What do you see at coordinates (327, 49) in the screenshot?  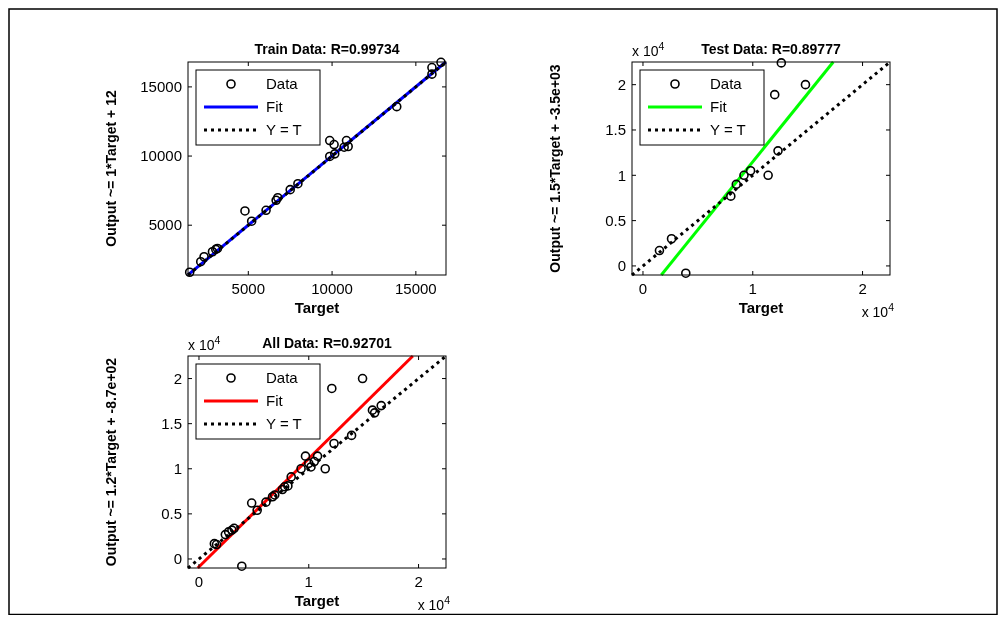 I see `chart-title: Train Data: R=0.99734` at bounding box center [327, 49].